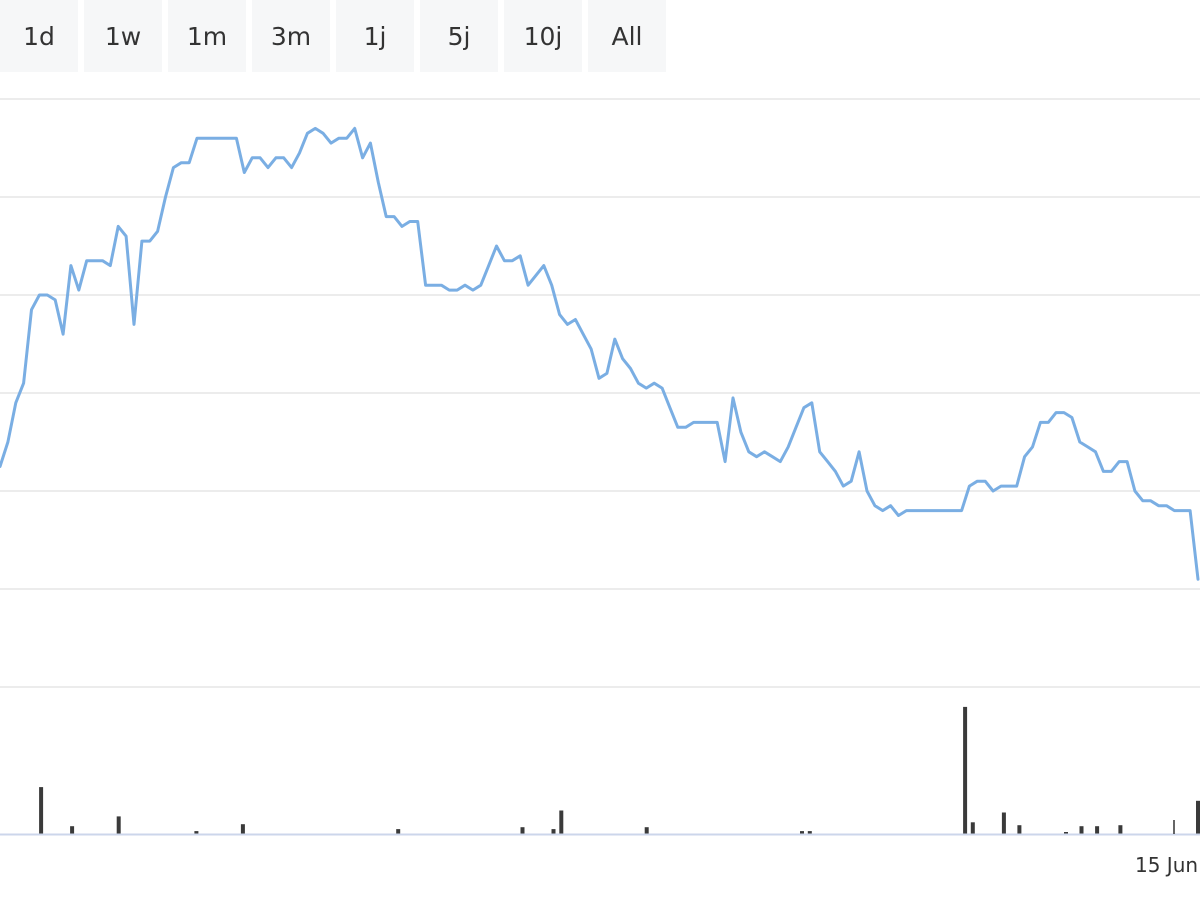  Describe the element at coordinates (543, 36) in the screenshot. I see `range-button-10j: 10j` at that location.